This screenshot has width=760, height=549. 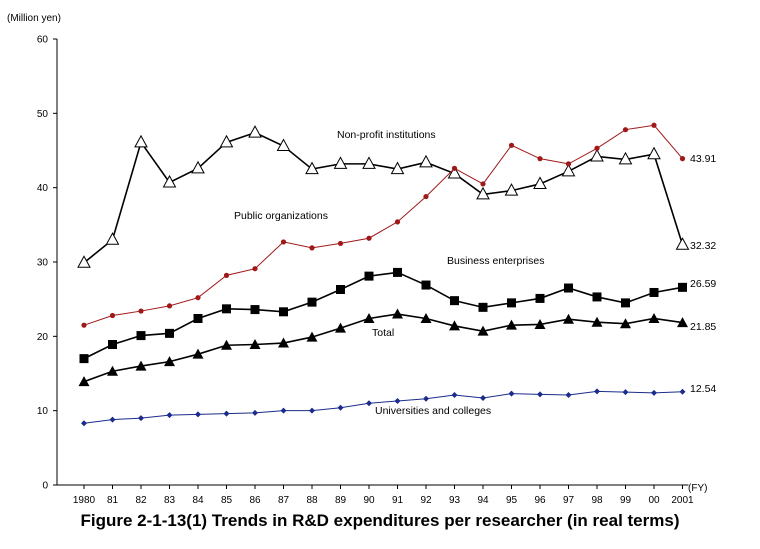 What do you see at coordinates (281, 216) in the screenshot?
I see `series-name-label: Public organizations` at bounding box center [281, 216].